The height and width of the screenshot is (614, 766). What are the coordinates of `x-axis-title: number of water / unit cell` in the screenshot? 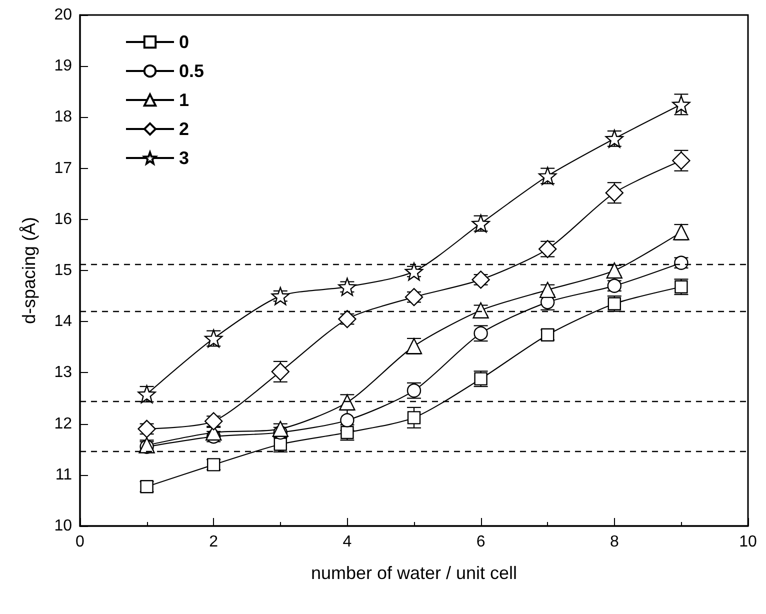 It's located at (414, 573).